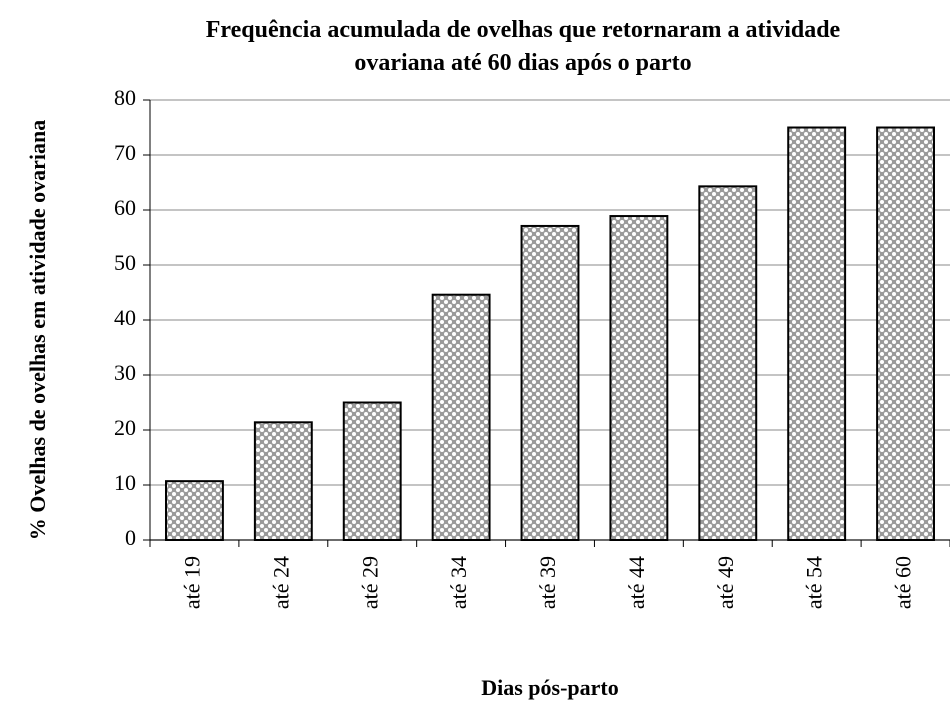  Describe the element at coordinates (130, 537) in the screenshot. I see `y-tick-label: 0` at that location.